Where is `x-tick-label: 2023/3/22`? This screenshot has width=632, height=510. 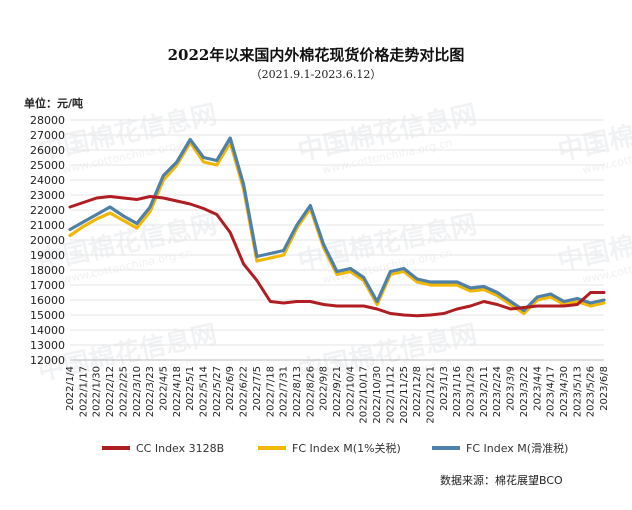 x-tick-label: 2023/3/22 is located at coordinates (524, 391).